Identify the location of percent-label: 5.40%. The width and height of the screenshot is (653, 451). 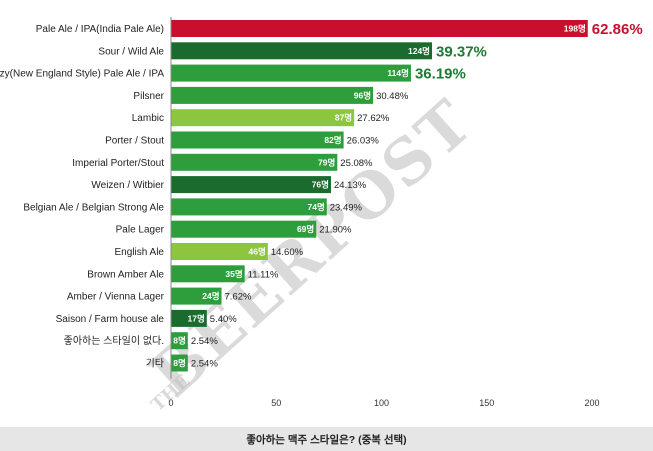
(223, 319).